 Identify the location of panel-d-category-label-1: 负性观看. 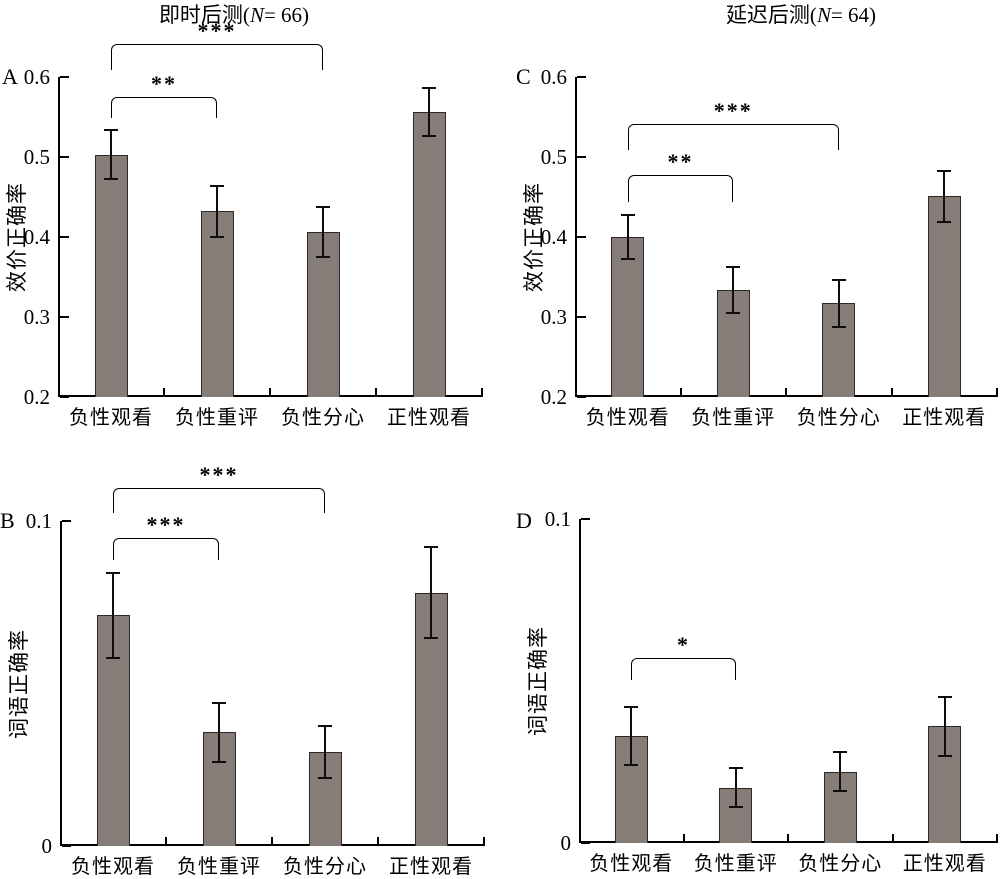
(631, 864).